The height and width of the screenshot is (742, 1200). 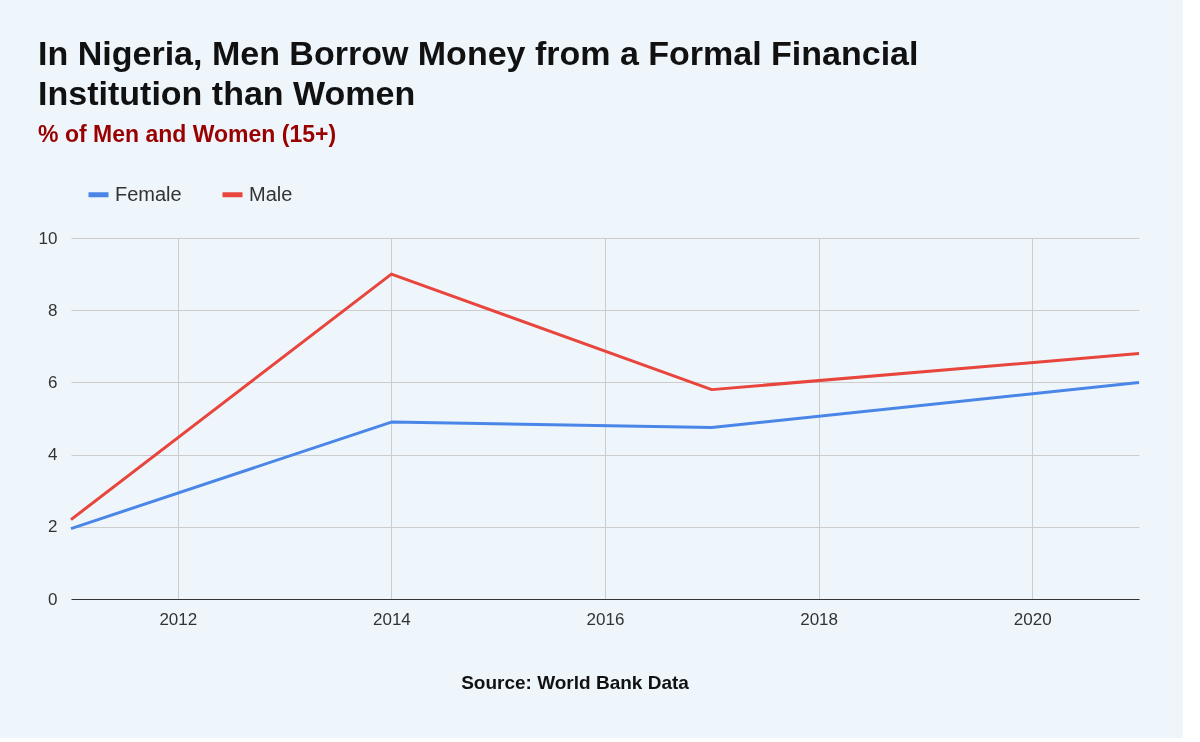 I want to click on x-tick-label: 2018, so click(x=819, y=619).